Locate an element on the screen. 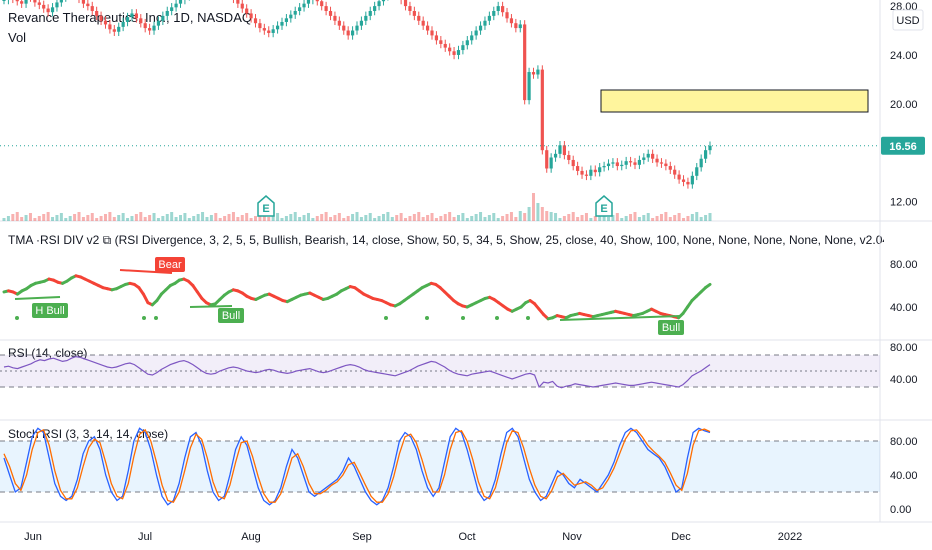  bull-label-box is located at coordinates (231, 315).